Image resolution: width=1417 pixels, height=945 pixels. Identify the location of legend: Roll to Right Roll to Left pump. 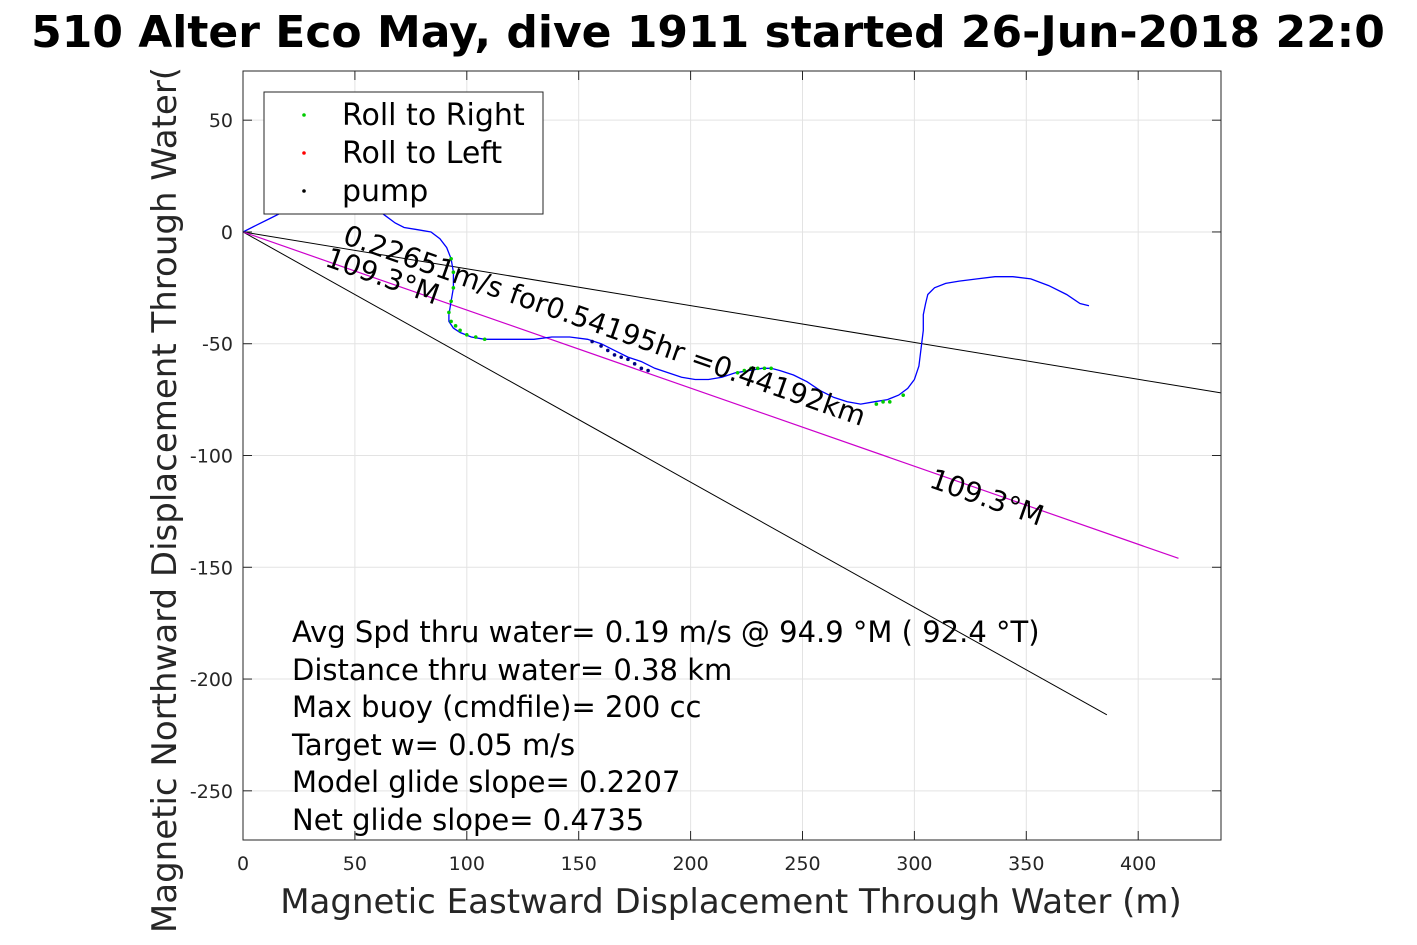
(403, 153).